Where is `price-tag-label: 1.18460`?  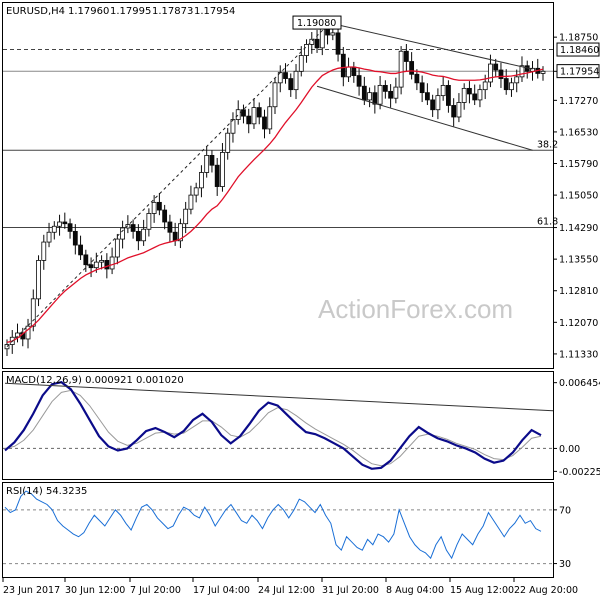 price-tag-label: 1.18460 is located at coordinates (579, 50).